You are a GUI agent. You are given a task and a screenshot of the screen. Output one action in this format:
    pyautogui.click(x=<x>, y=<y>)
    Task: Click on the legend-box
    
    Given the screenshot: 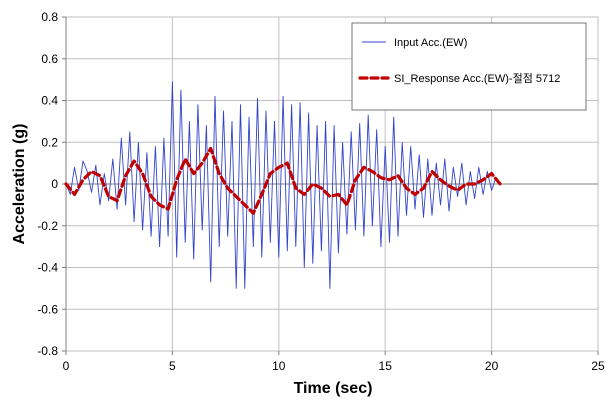 What is the action you would take?
    pyautogui.click(x=469, y=66)
    